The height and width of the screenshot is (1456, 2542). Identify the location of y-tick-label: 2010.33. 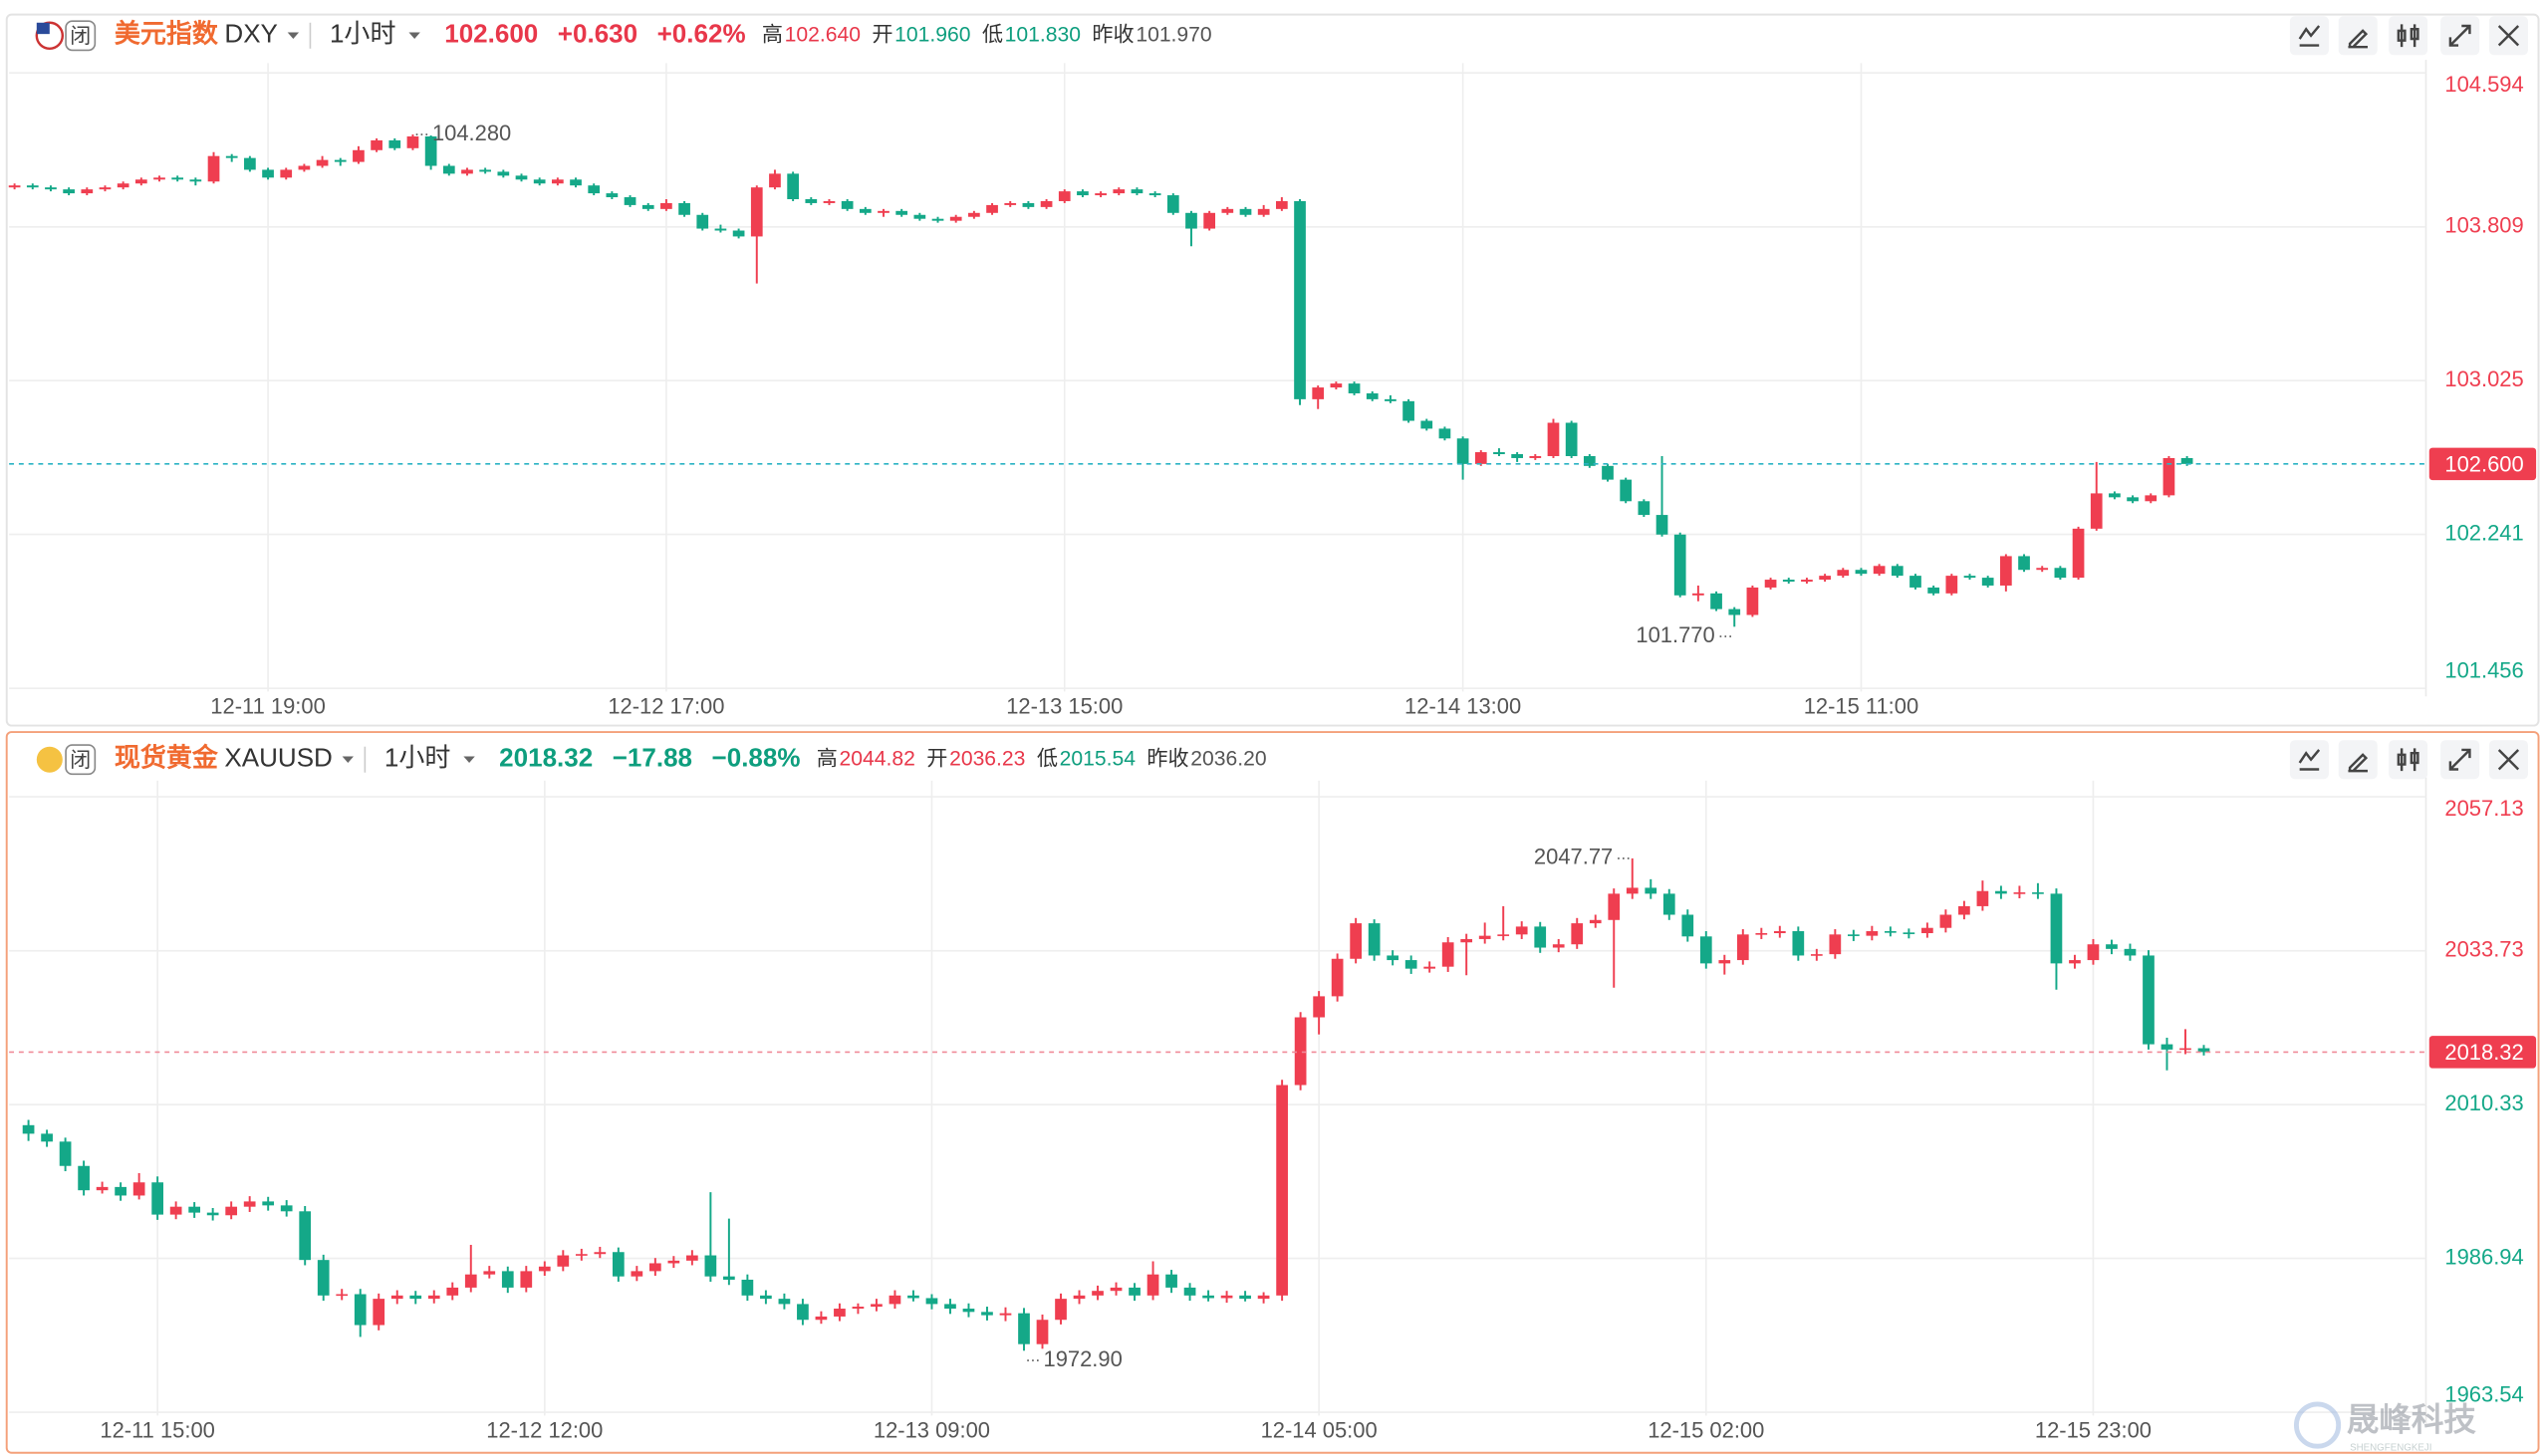
(2483, 1103).